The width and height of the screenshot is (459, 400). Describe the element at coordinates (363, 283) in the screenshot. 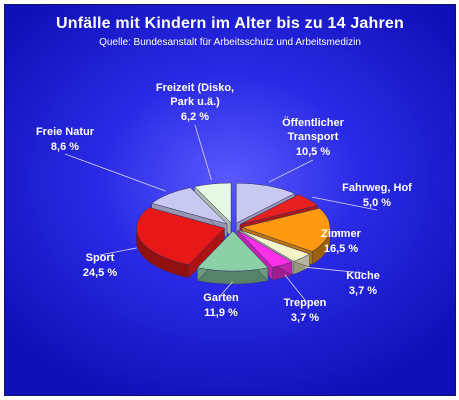

I see `slice-label-3: Küche 3,7 %` at that location.